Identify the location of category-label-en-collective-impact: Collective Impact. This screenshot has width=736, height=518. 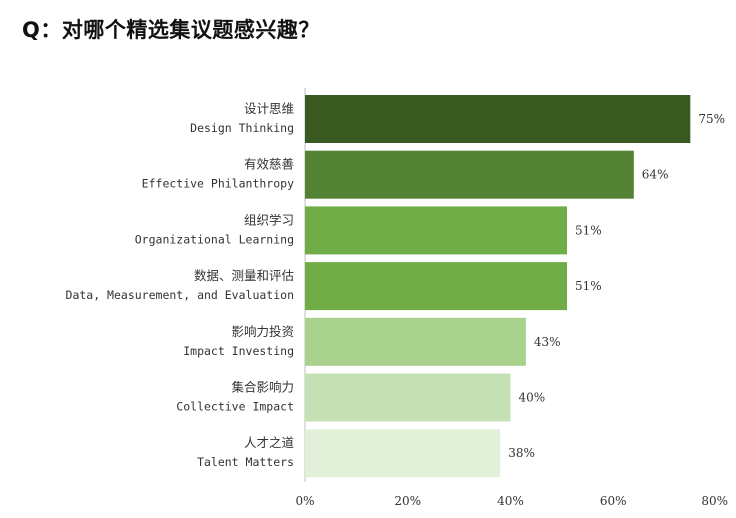
(235, 407).